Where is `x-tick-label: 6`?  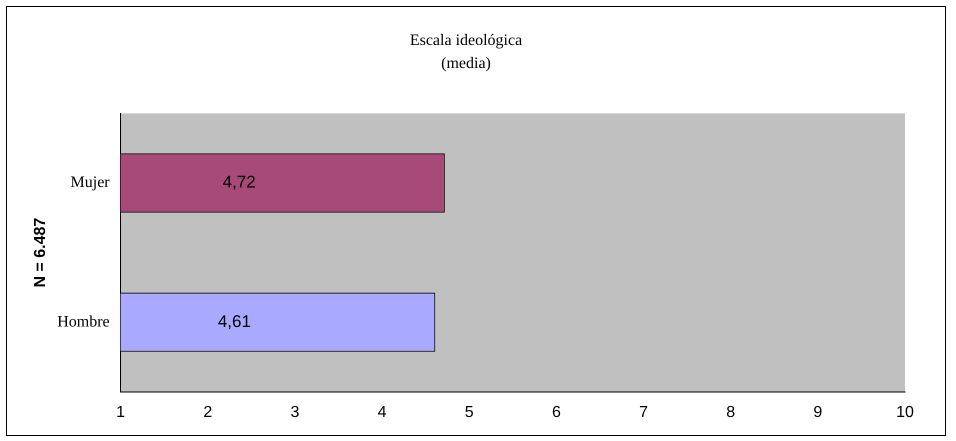
x-tick-label: 6 is located at coordinates (556, 412).